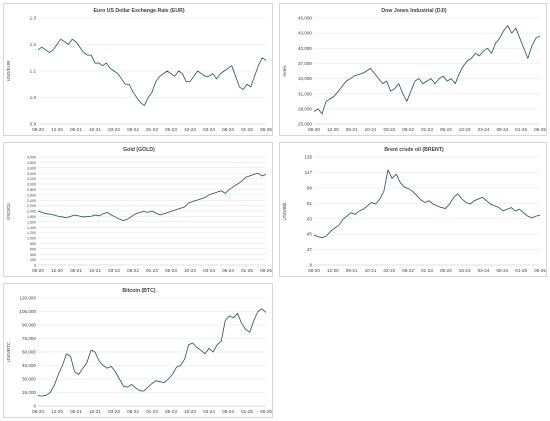 This screenshot has width=550, height=421. What do you see at coordinates (114, 270) in the screenshot?
I see `gold-x-tick-label: 03-22` at bounding box center [114, 270].